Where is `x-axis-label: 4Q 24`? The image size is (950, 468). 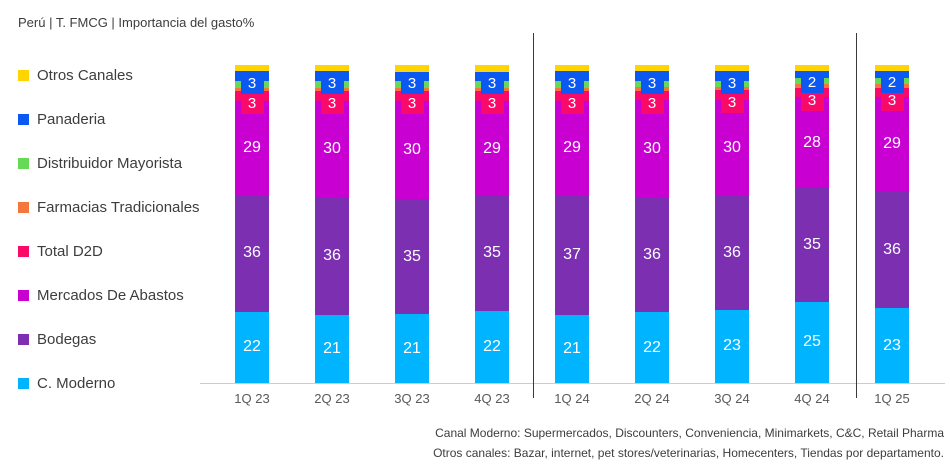 x-axis-label: 4Q 24 is located at coordinates (812, 398).